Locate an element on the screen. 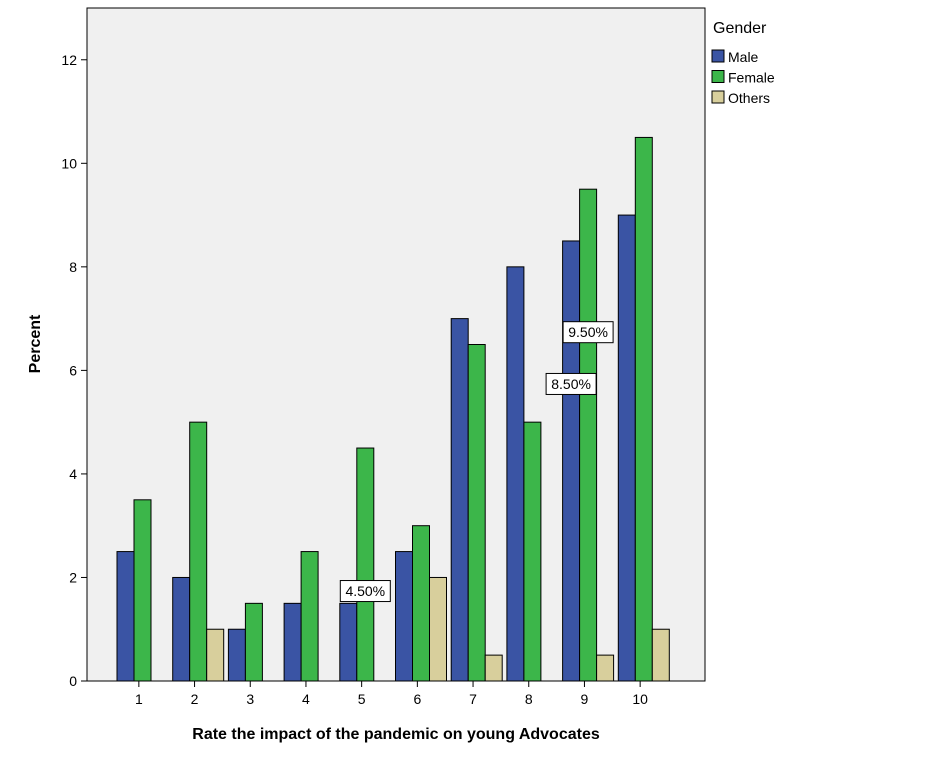  legend-title: Gender is located at coordinates (740, 28).